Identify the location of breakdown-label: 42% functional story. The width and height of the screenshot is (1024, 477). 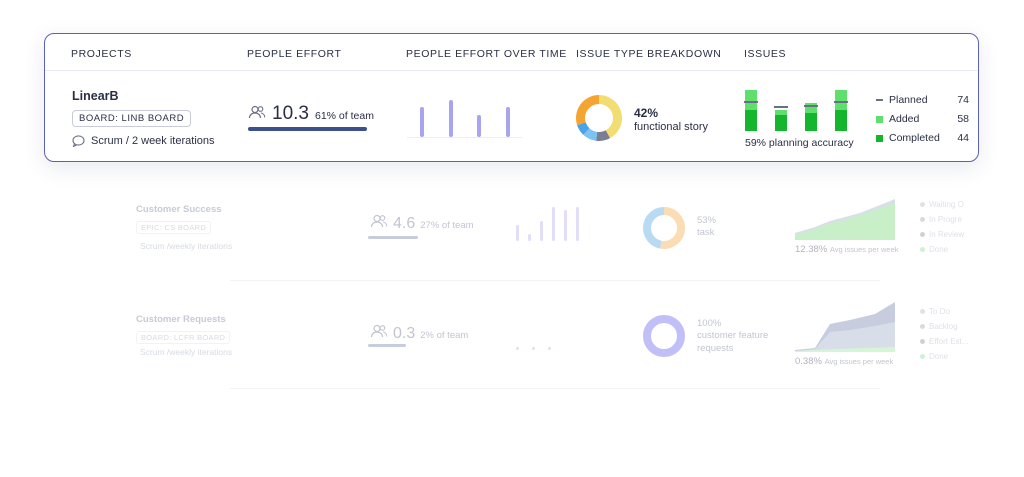
(671, 120).